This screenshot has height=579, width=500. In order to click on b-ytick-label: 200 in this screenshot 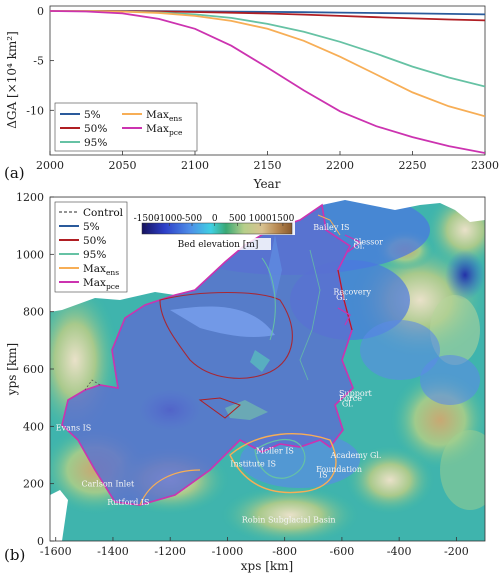, I will do `click(33, 484)`.